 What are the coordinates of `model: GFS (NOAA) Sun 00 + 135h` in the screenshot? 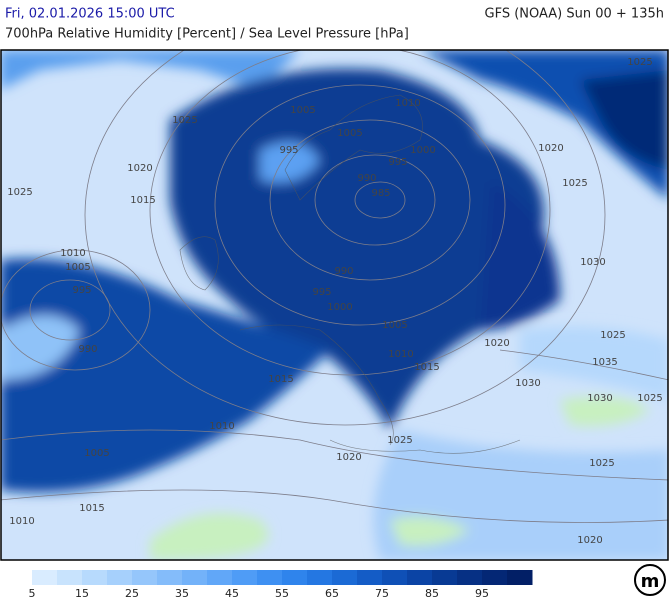 It's located at (574, 14).